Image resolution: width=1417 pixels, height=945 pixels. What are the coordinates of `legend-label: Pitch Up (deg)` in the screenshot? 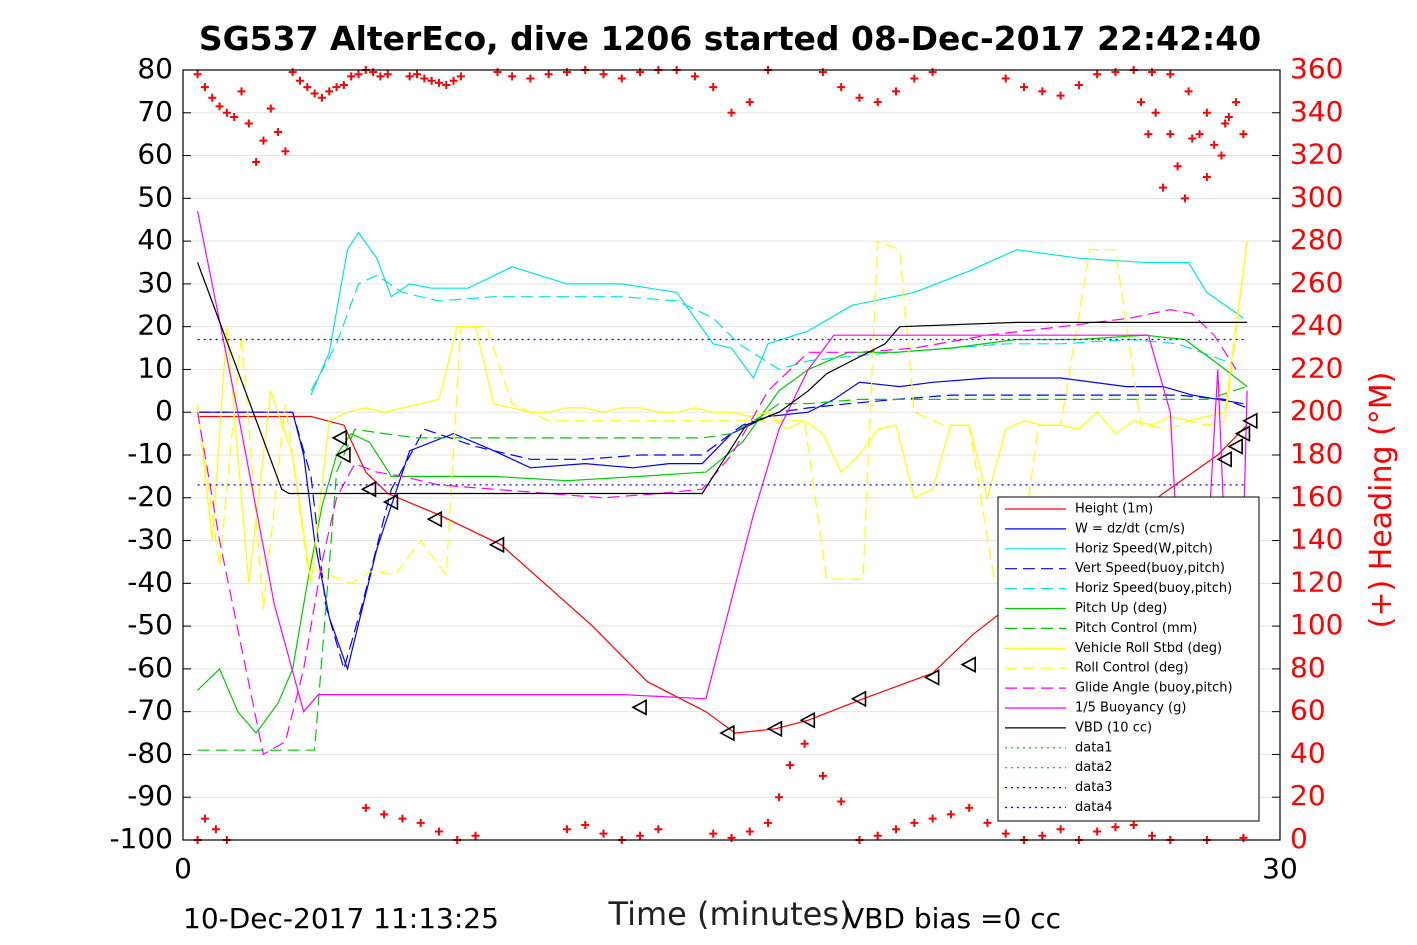 It's located at (1121, 608).